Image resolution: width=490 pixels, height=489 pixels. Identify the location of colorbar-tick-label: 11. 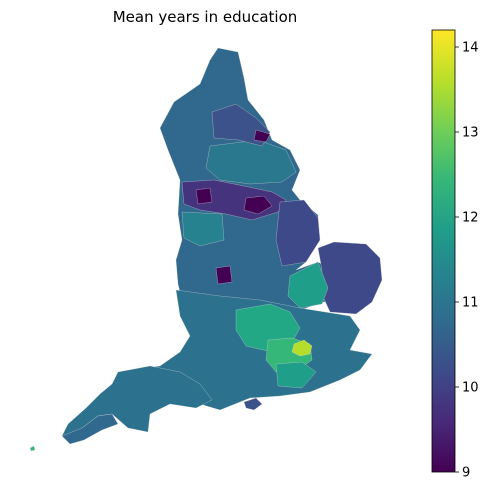
(470, 303).